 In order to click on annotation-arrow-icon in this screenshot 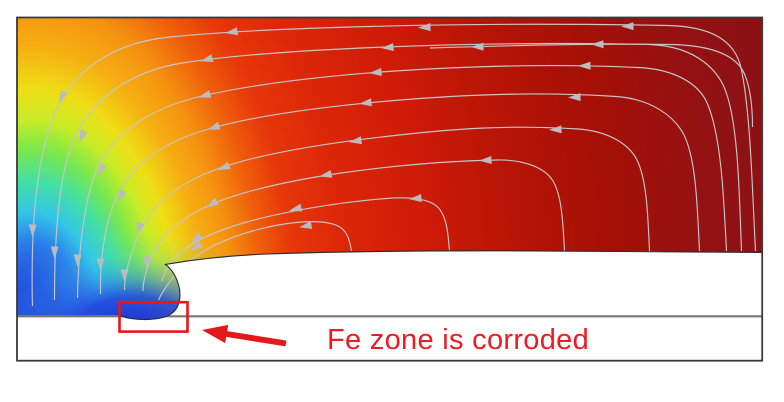, I will do `click(244, 335)`.